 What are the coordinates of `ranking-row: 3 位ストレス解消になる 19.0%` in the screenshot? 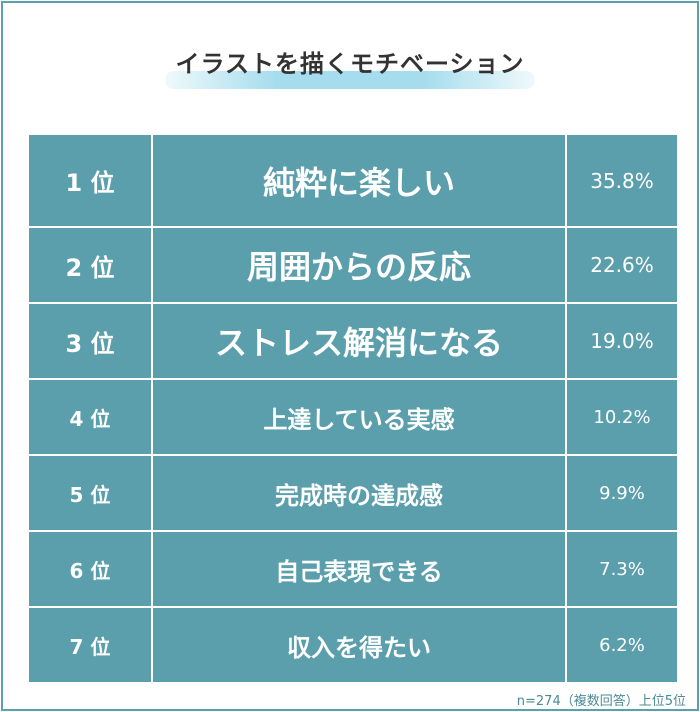 It's located at (353, 341).